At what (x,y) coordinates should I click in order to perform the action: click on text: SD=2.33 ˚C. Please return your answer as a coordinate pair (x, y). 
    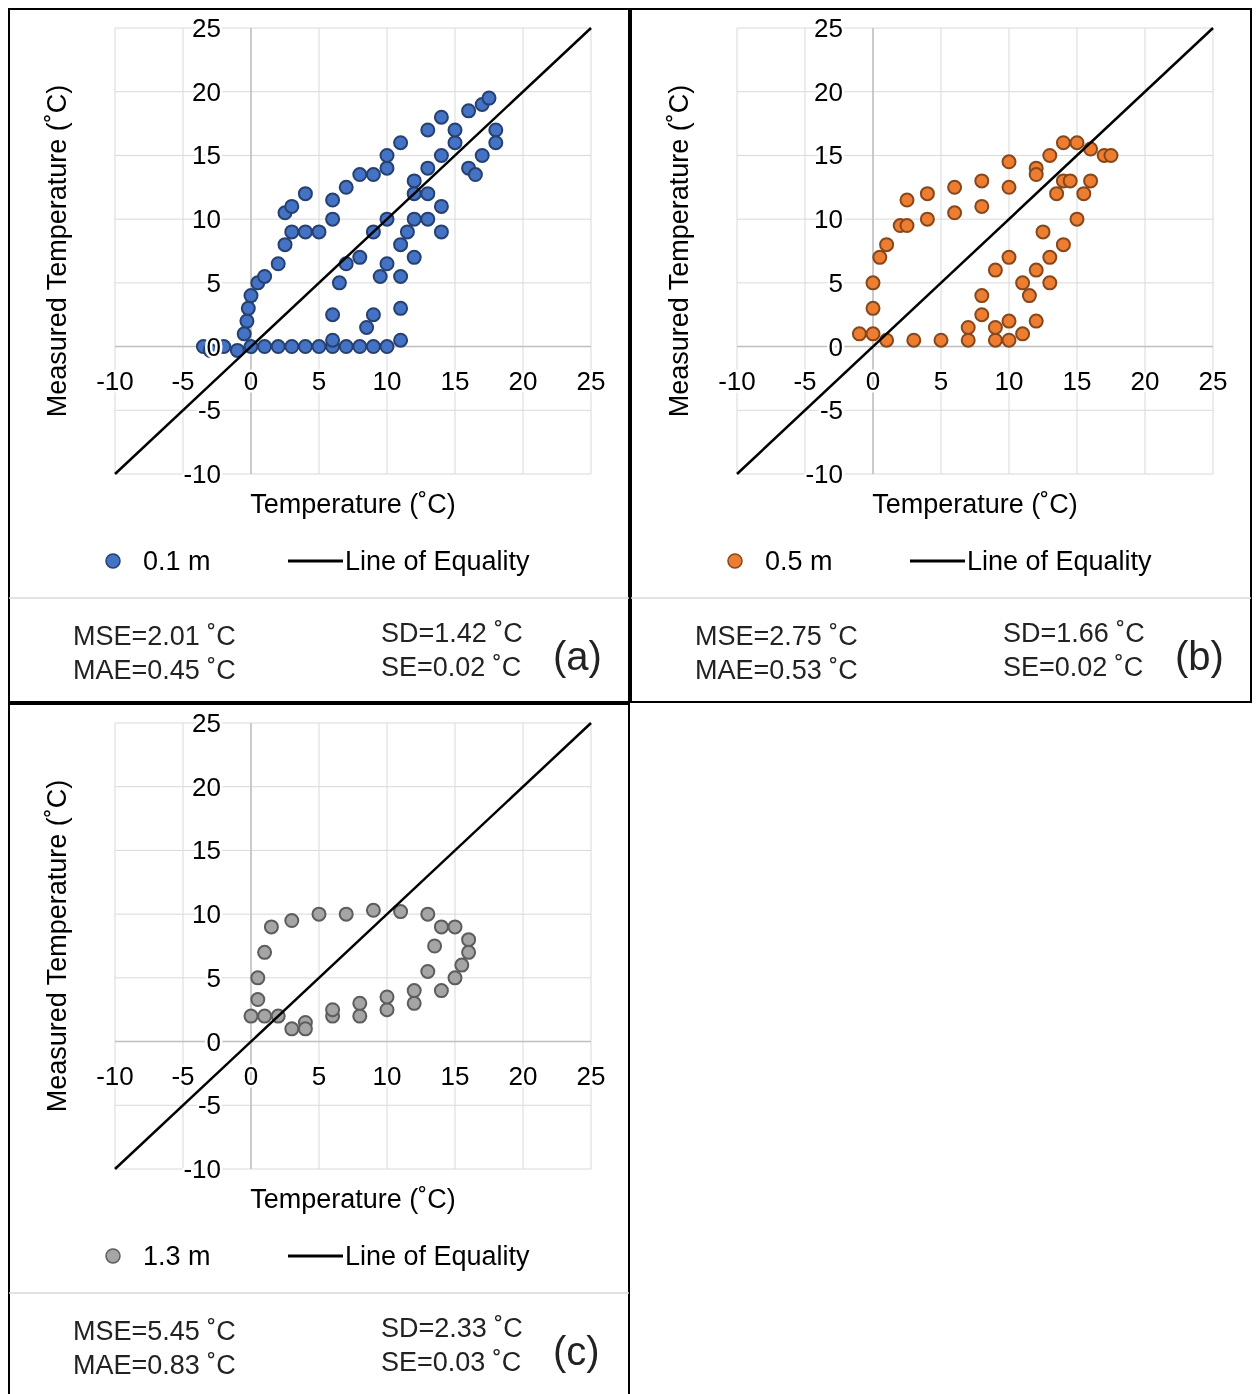
    Looking at the image, I should click on (452, 1328).